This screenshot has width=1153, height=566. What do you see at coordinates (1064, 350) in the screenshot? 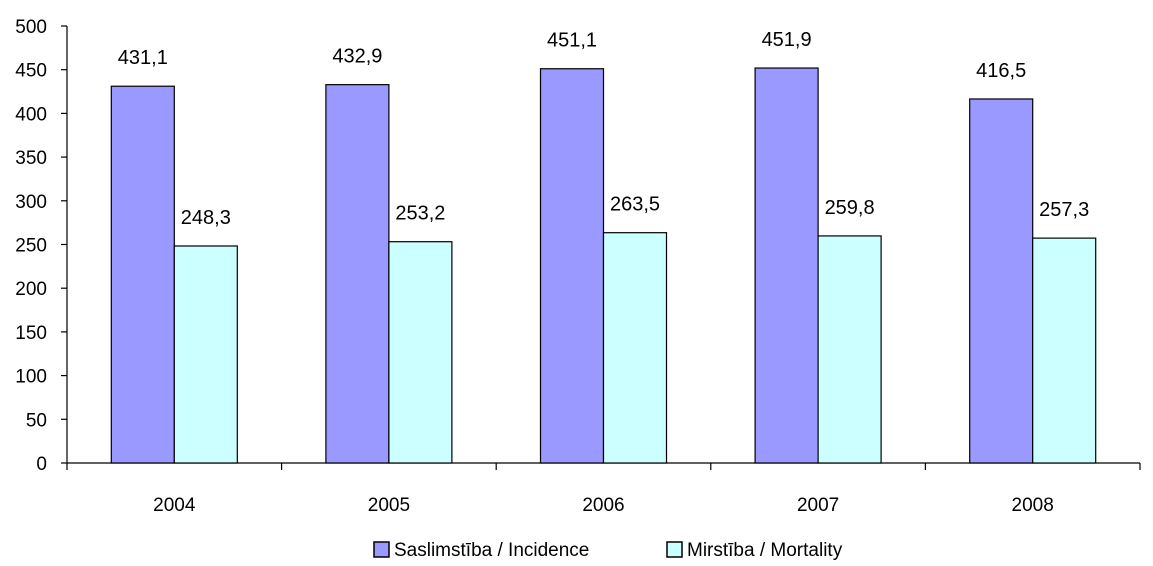
I see `bar-mortality-2008` at bounding box center [1064, 350].